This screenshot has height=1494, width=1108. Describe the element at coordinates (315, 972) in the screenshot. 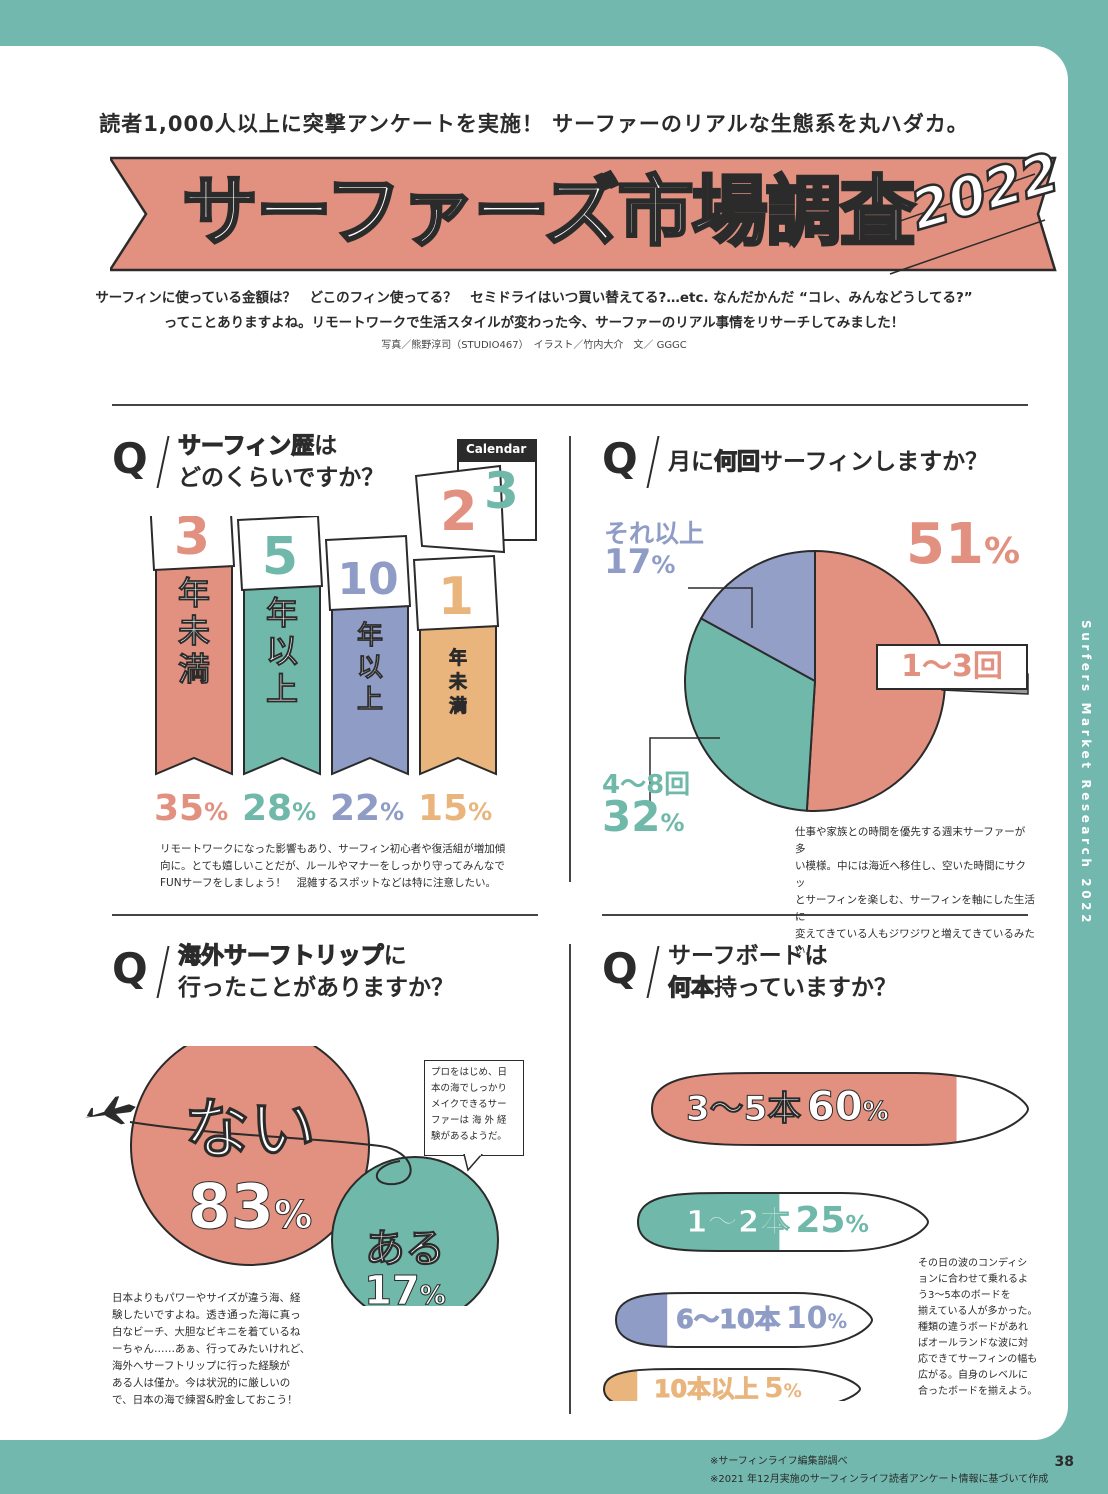

I see `q3-title: 海外サーフトリップに 行ったことがありますか？` at that location.